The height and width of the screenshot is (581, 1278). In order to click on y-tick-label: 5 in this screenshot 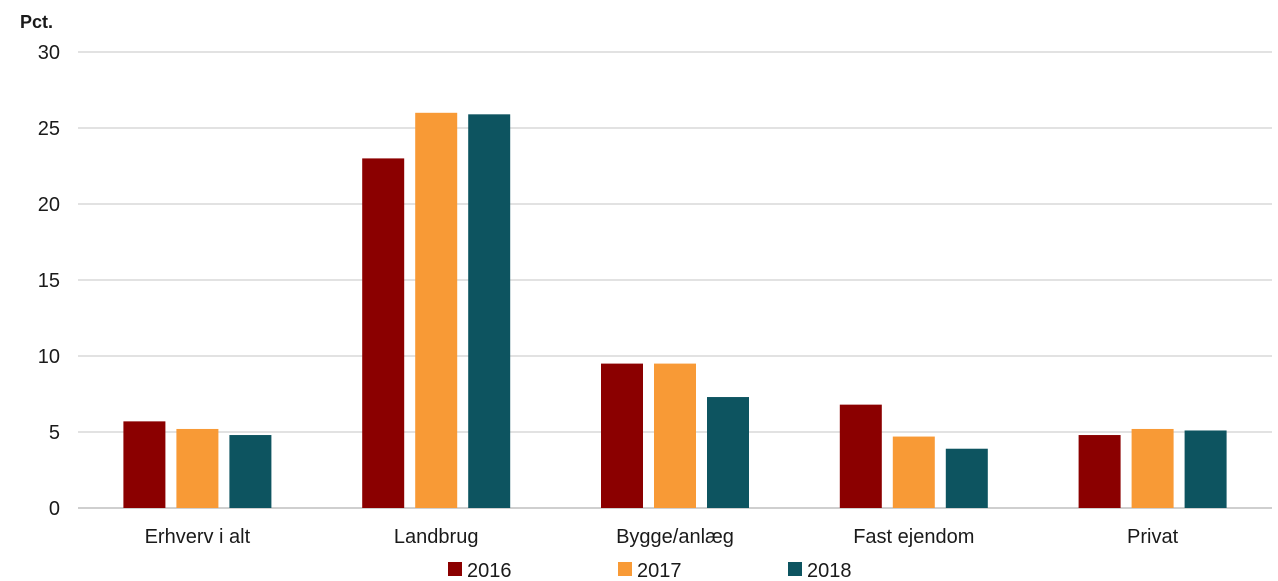, I will do `click(54, 433)`.